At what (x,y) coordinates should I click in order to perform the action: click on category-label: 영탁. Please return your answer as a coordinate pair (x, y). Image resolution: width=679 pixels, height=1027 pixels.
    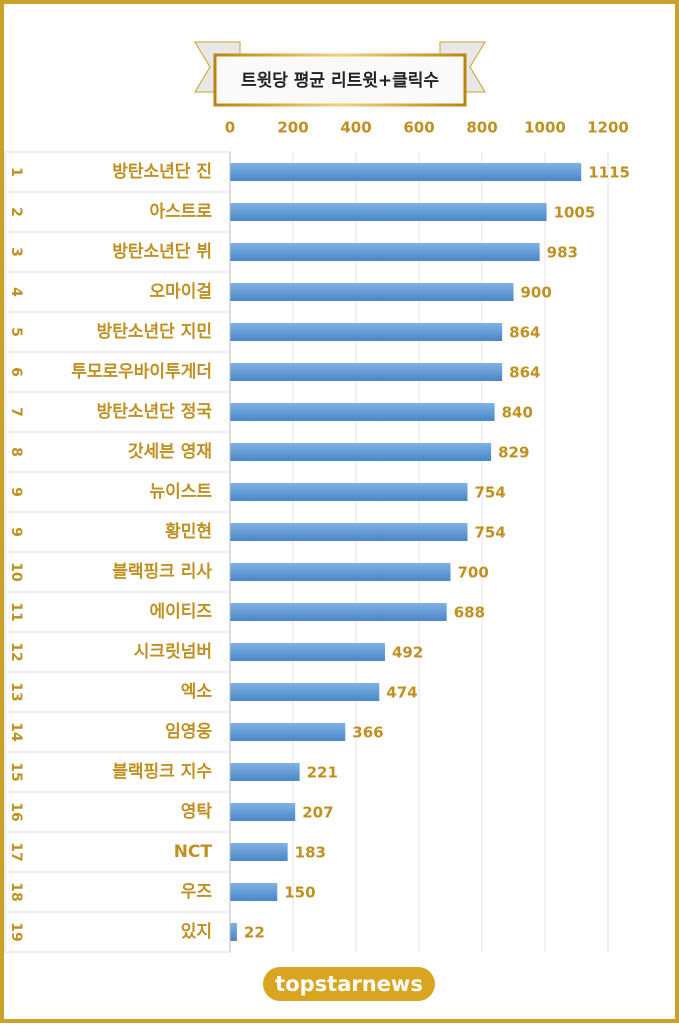
    Looking at the image, I should click on (197, 812).